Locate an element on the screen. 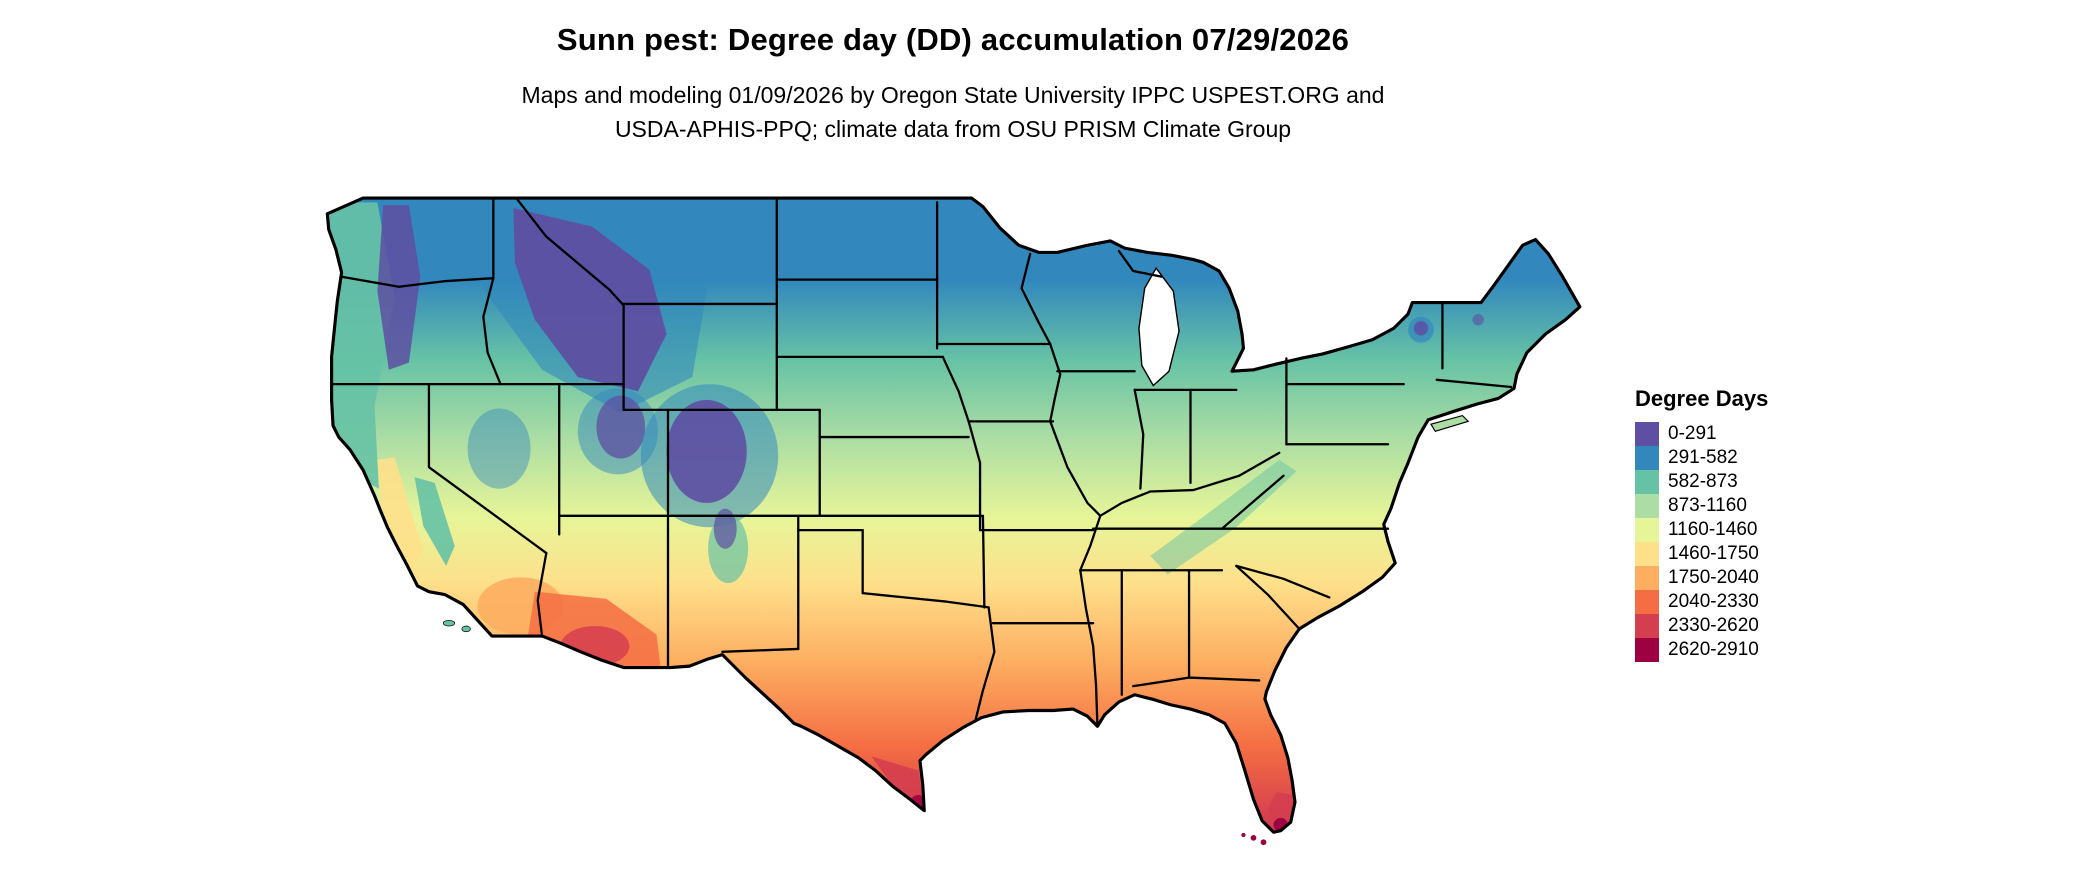 The image size is (2100, 892). legend-item: 1160-1460 is located at coordinates (1701, 530).